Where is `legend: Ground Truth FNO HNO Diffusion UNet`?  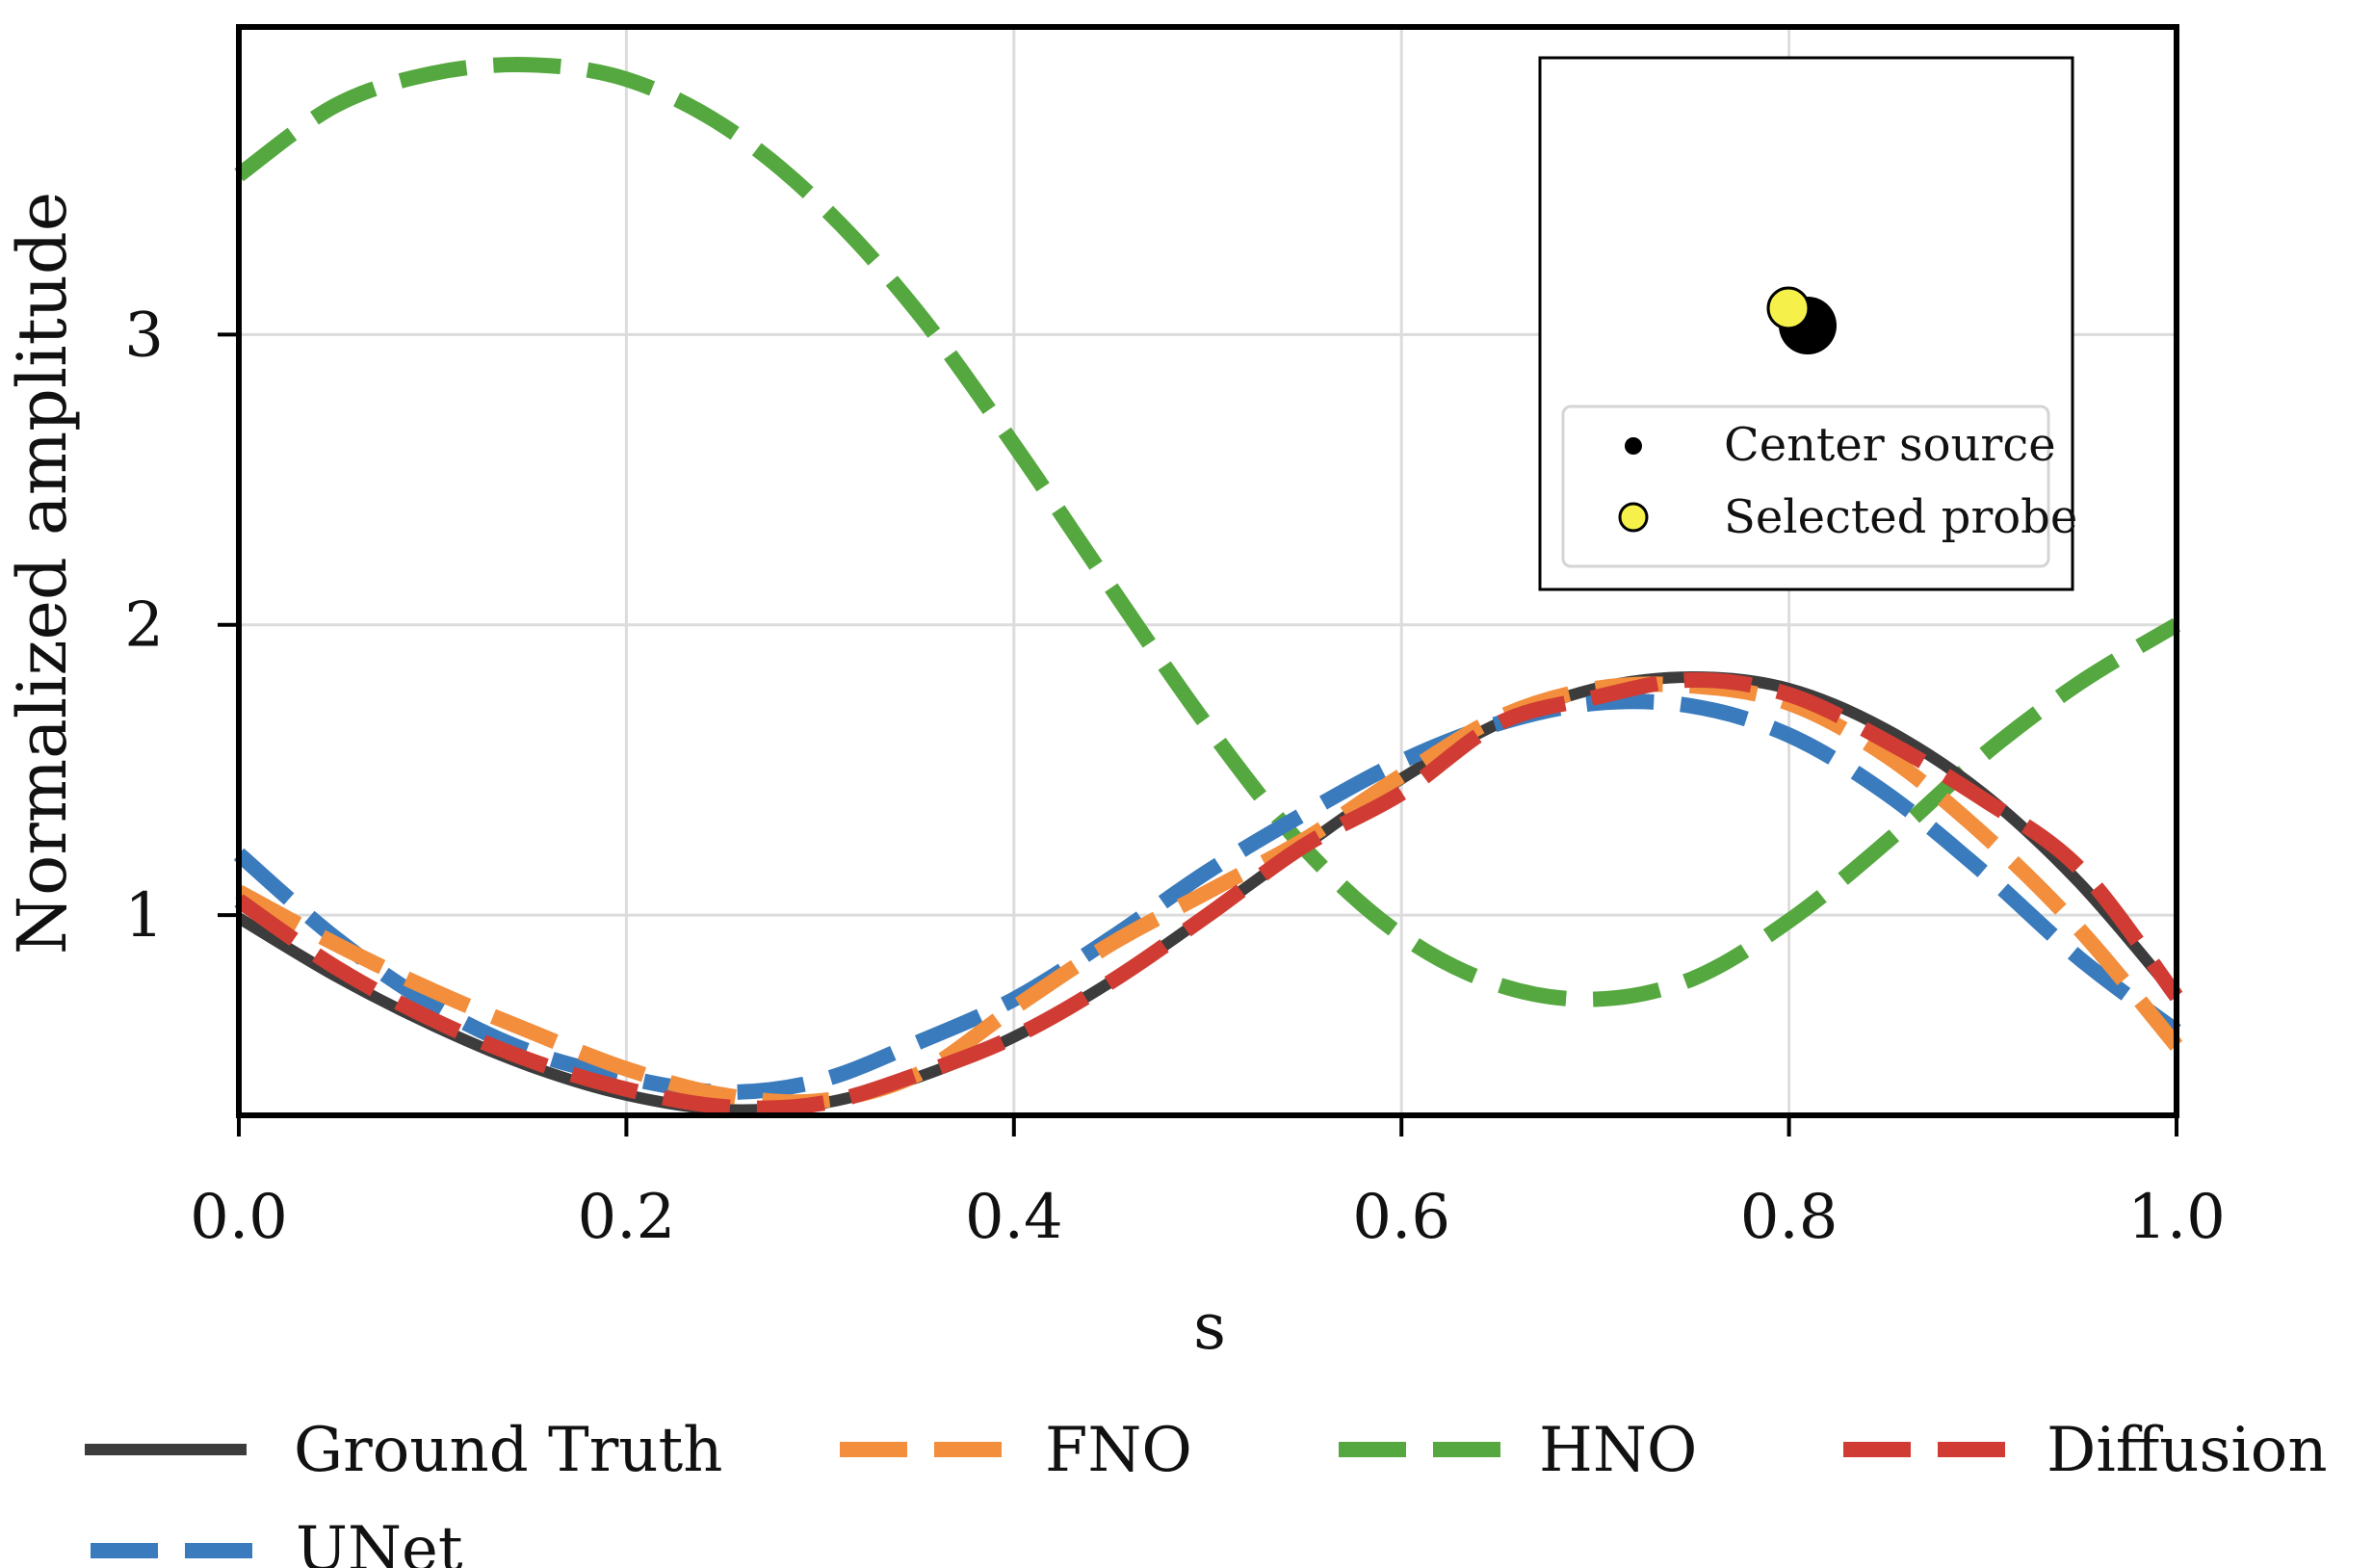 legend: Ground Truth FNO HNO Diffusion UNet is located at coordinates (1206, 1491).